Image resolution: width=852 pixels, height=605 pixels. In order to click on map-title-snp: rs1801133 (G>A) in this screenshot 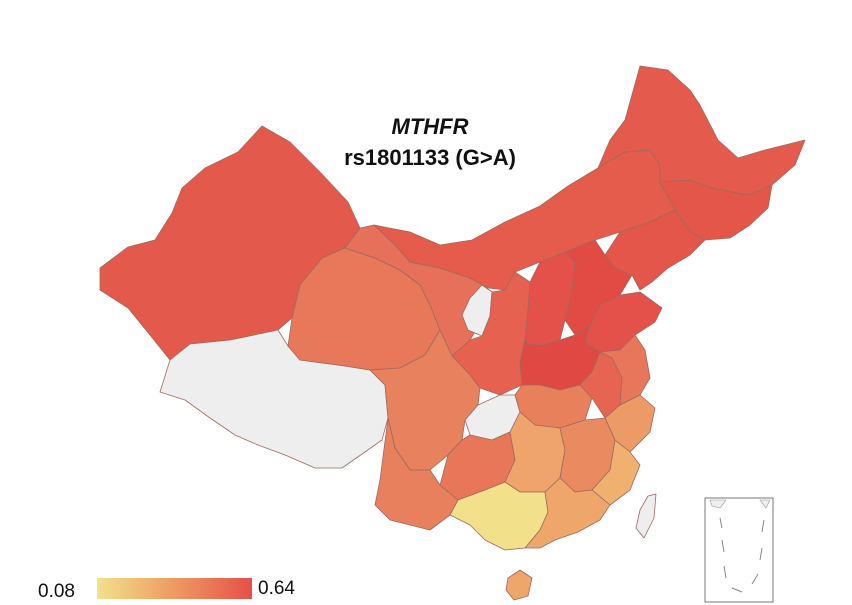, I will do `click(430, 157)`.